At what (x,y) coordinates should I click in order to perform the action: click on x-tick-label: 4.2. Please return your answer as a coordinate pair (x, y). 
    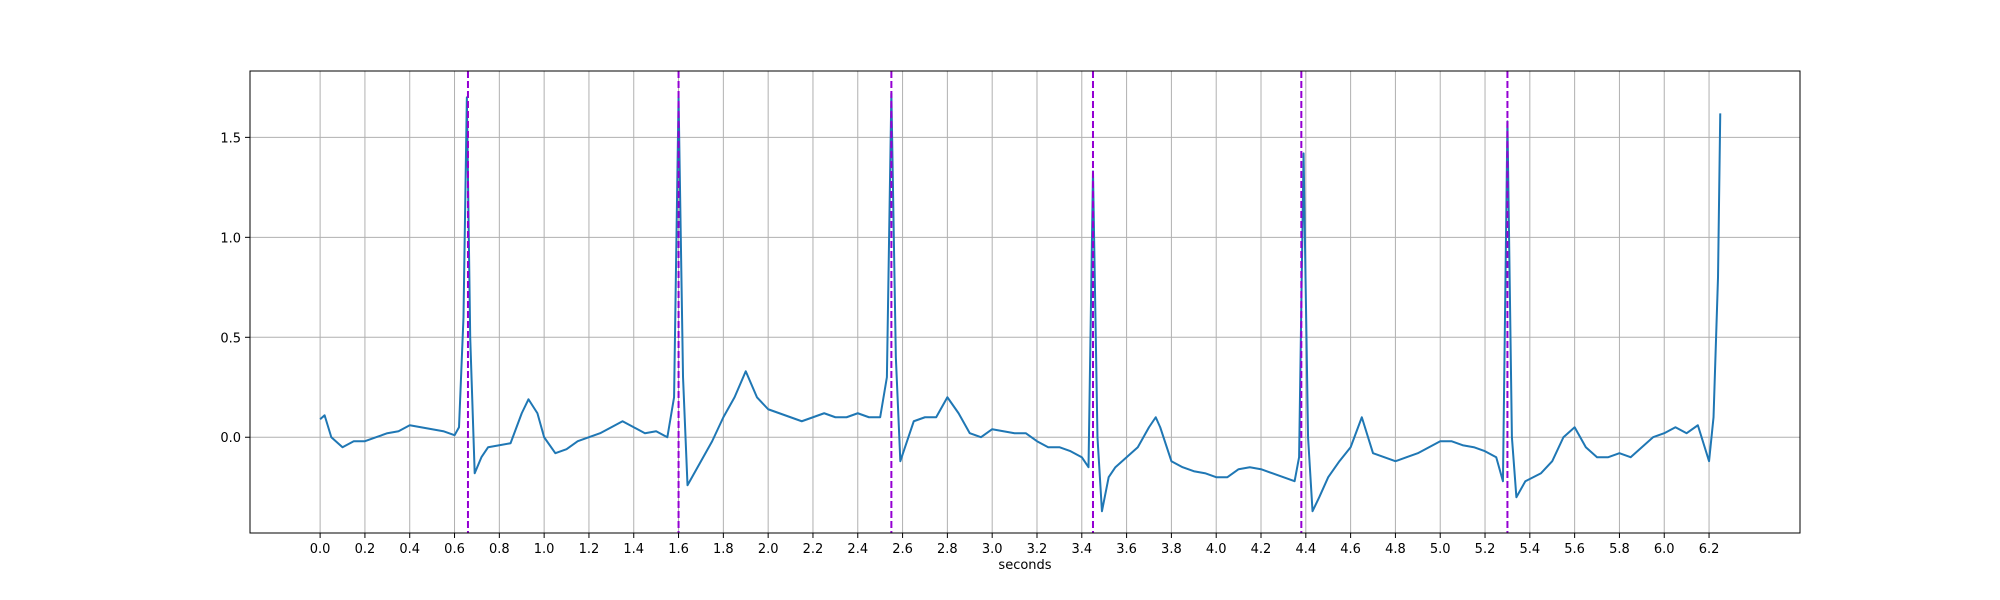
    Looking at the image, I should click on (1261, 549).